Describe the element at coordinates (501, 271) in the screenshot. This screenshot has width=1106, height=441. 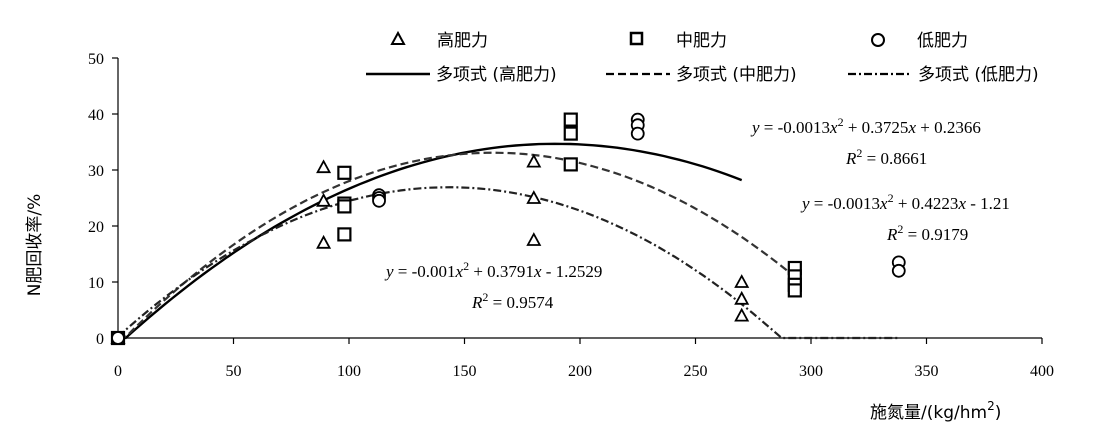
I see `eq-part: + 0.3791` at that location.